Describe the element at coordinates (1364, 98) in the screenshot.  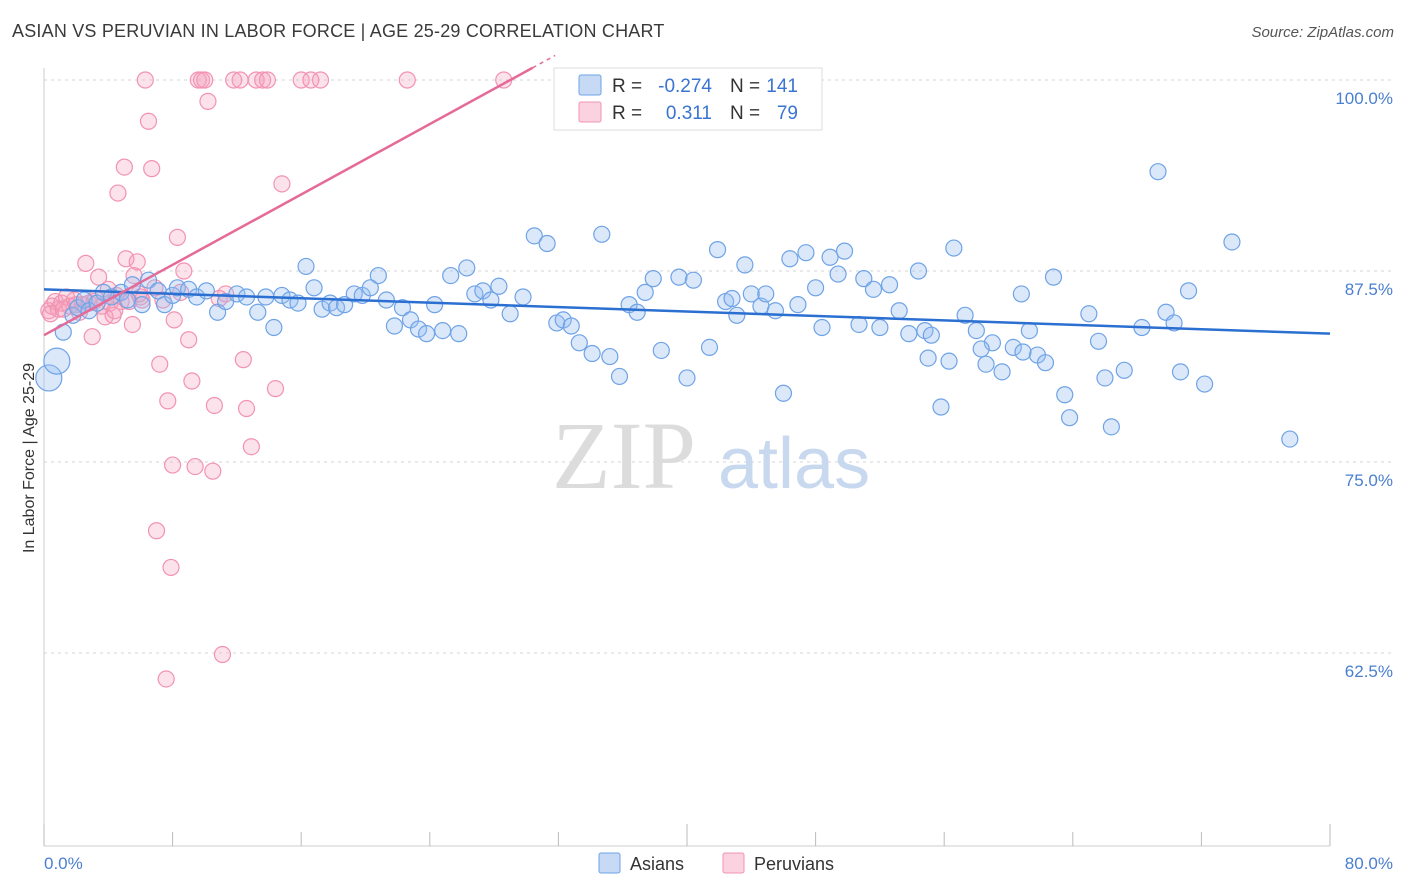
I see `y-tick-label: 100.0%` at that location.